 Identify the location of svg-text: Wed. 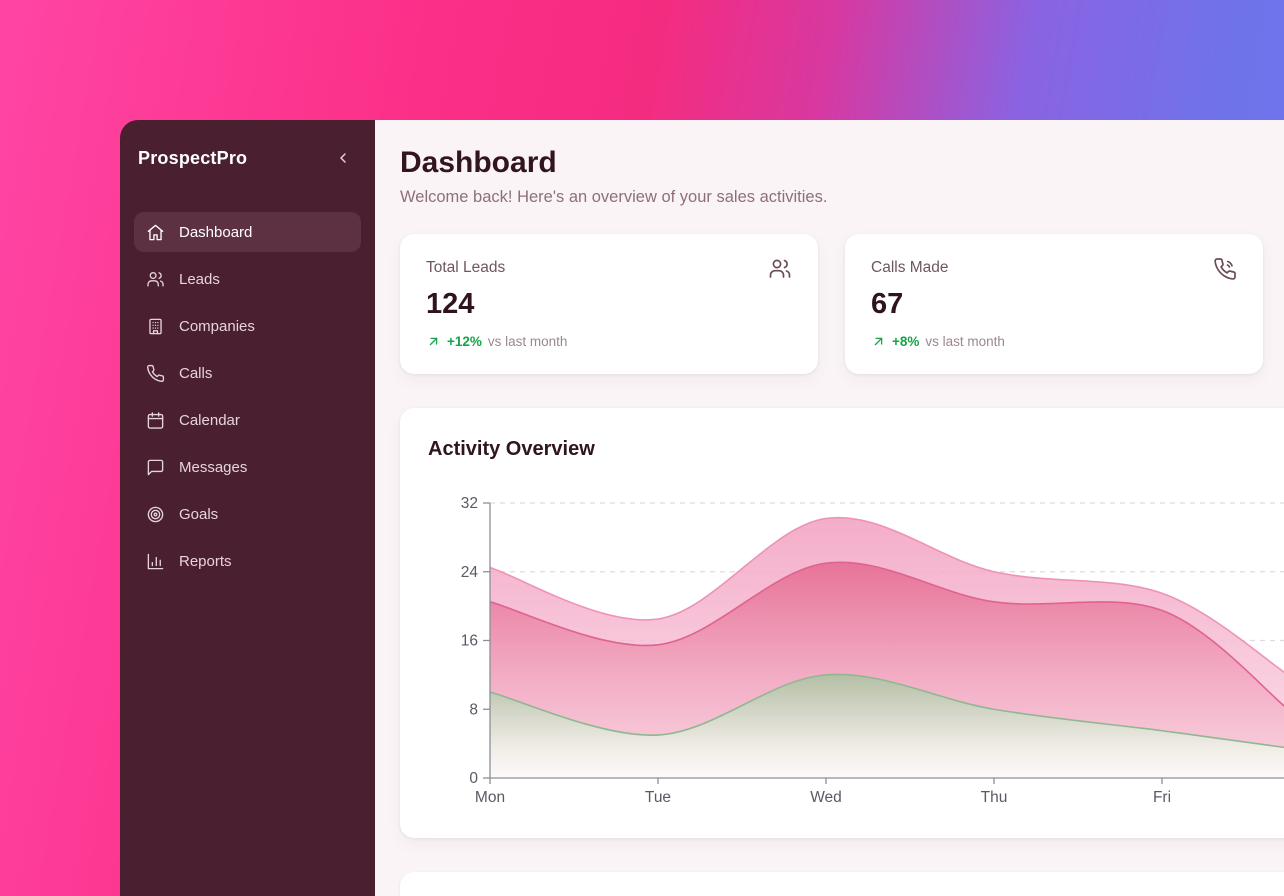
(826, 797).